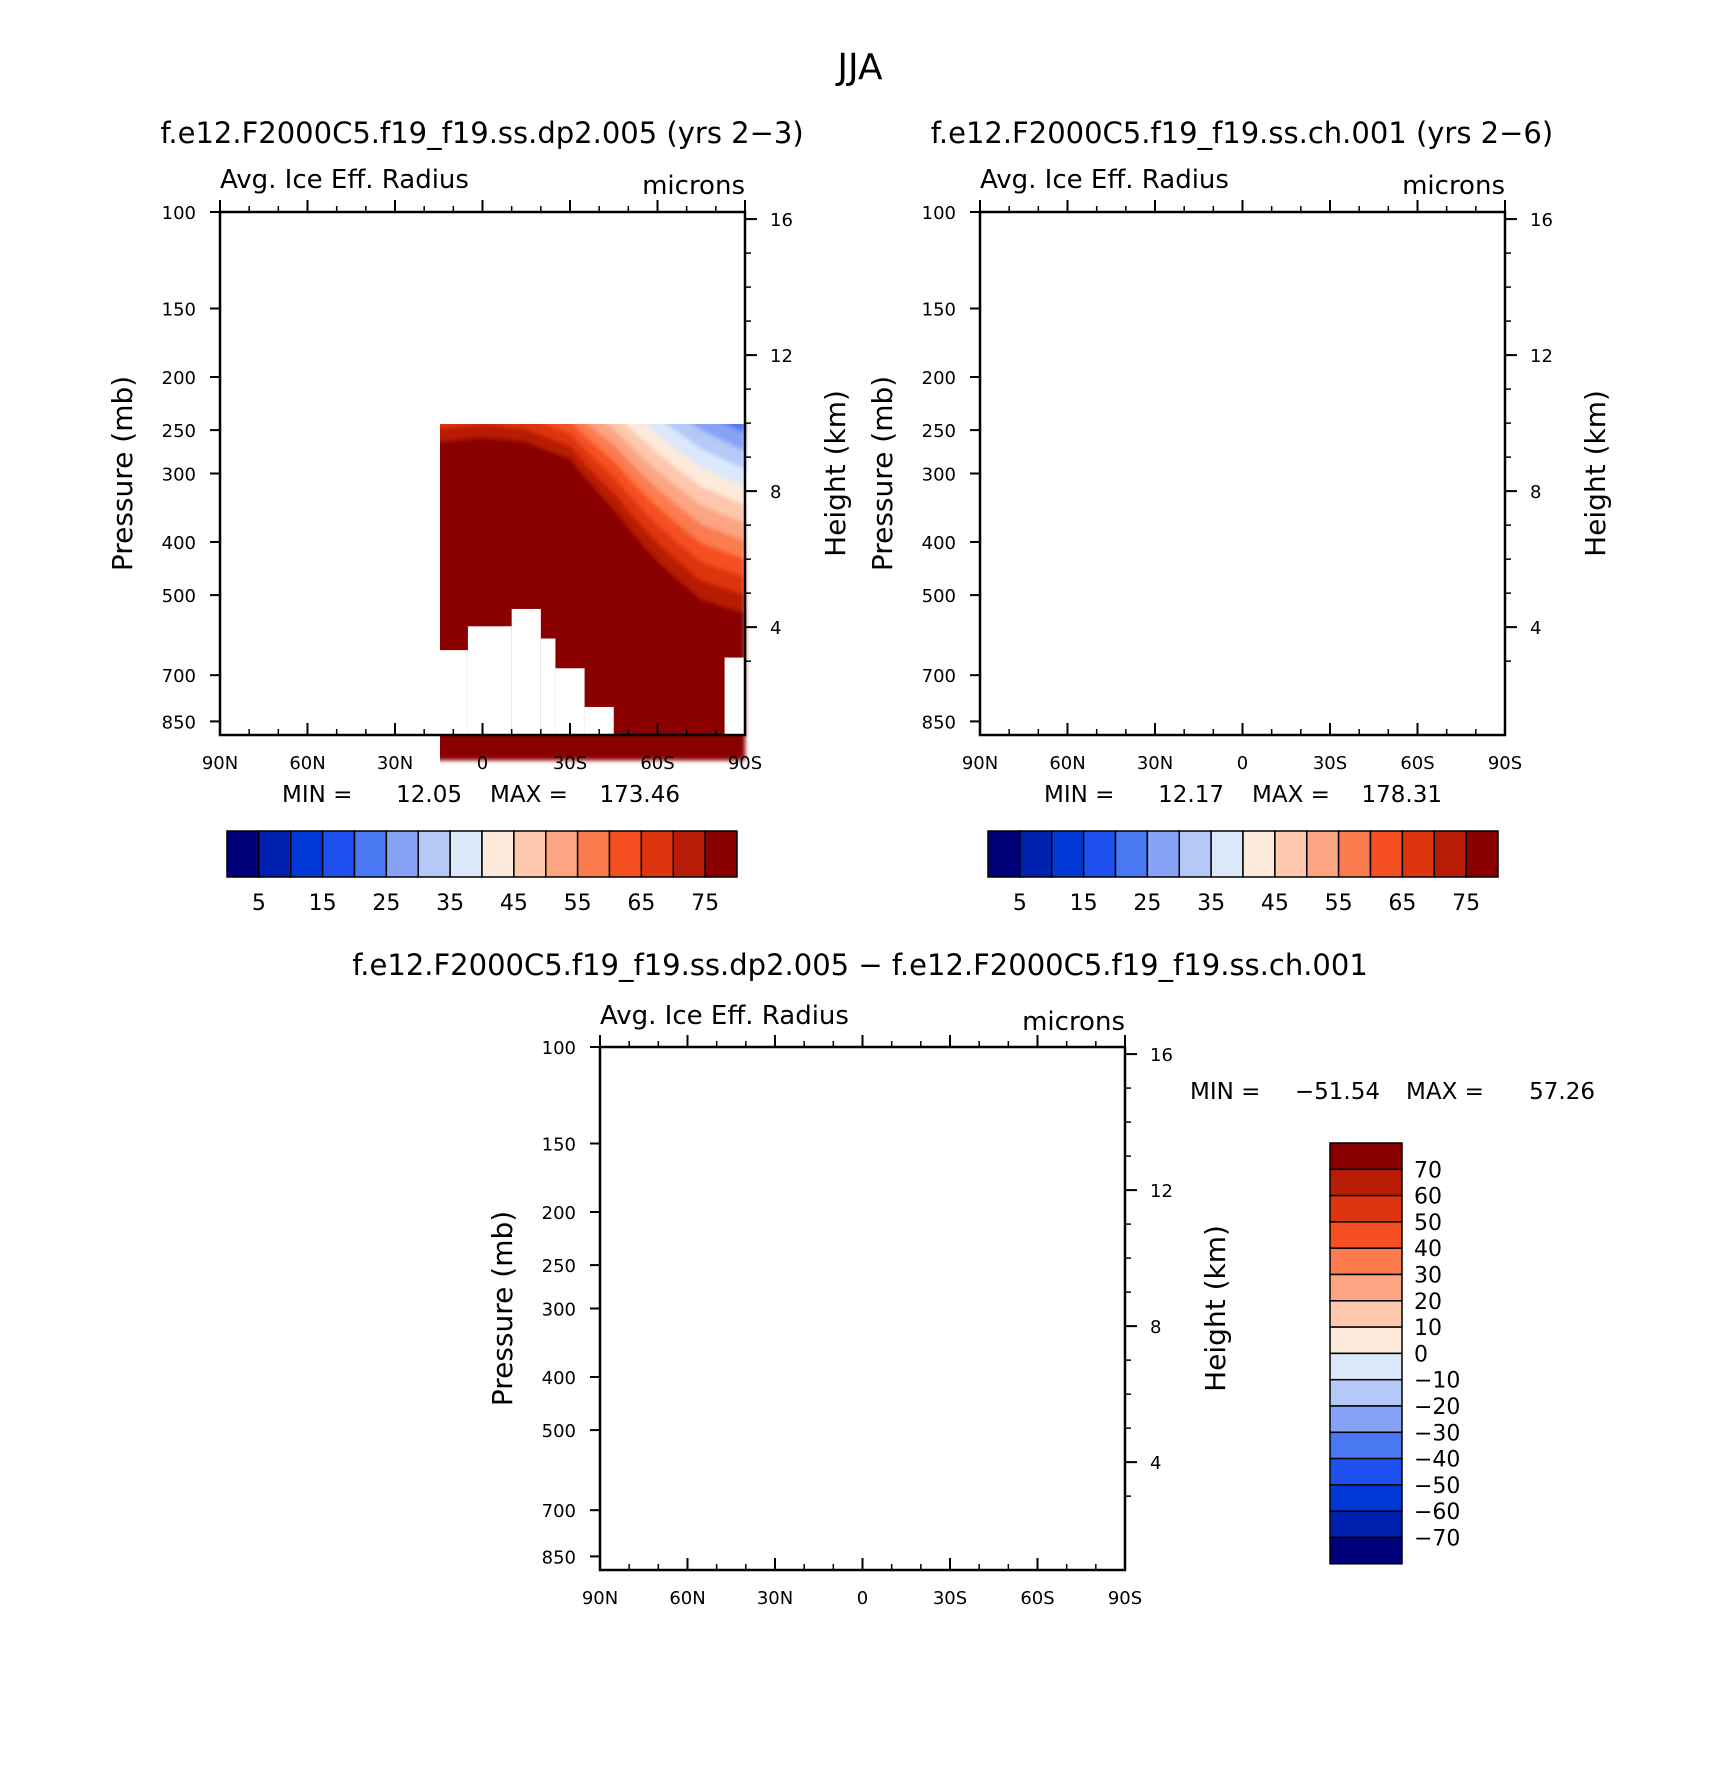 The image size is (1710, 1775). What do you see at coordinates (1104, 180) in the screenshot?
I see `panel-right-subtitle: Avg. Ice Eff. Radius` at bounding box center [1104, 180].